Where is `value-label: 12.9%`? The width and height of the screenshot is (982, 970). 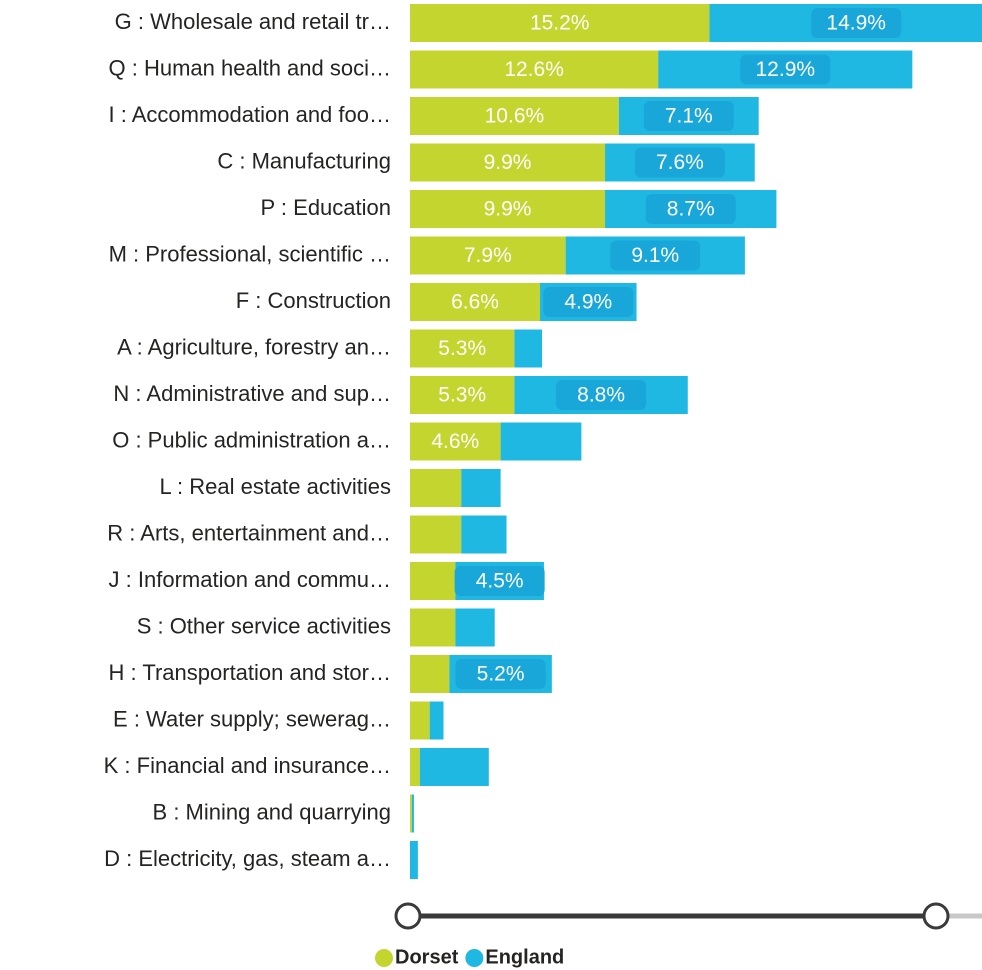 value-label: 12.9% is located at coordinates (786, 69).